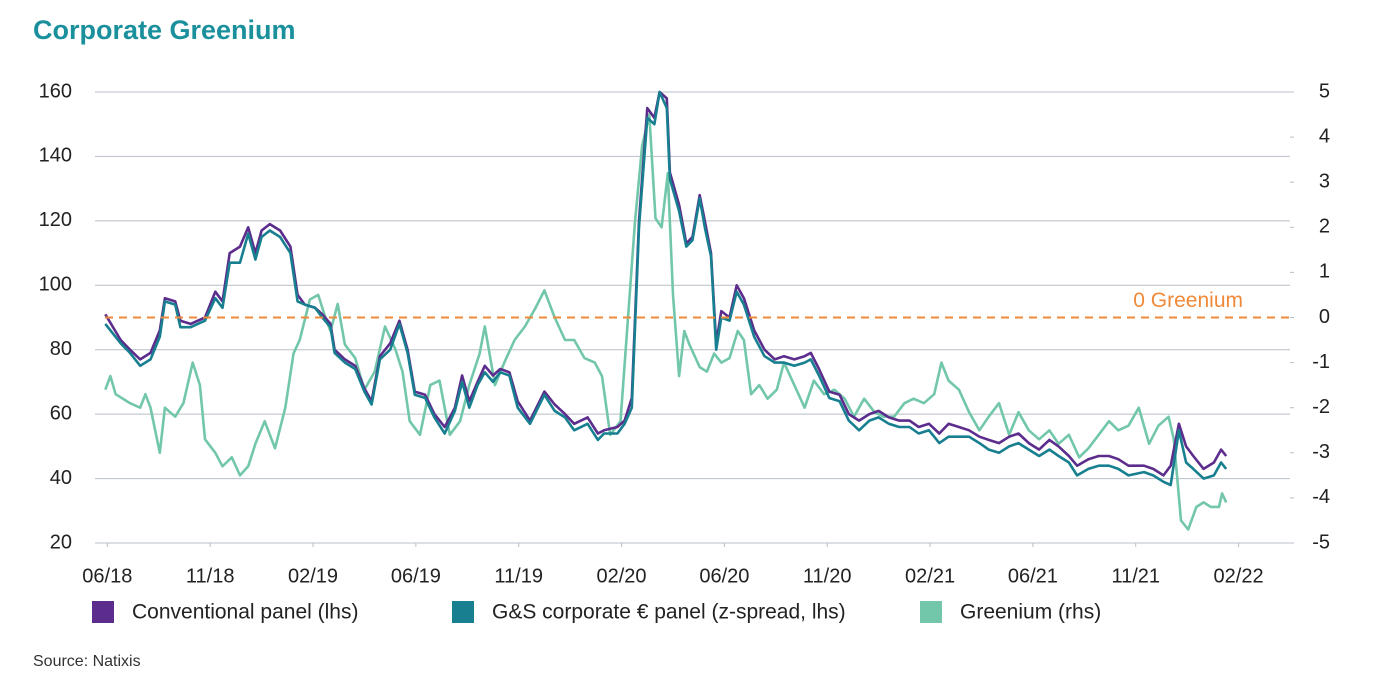 The width and height of the screenshot is (1386, 695). I want to click on x-tick-label: 11/21, so click(1135, 576).